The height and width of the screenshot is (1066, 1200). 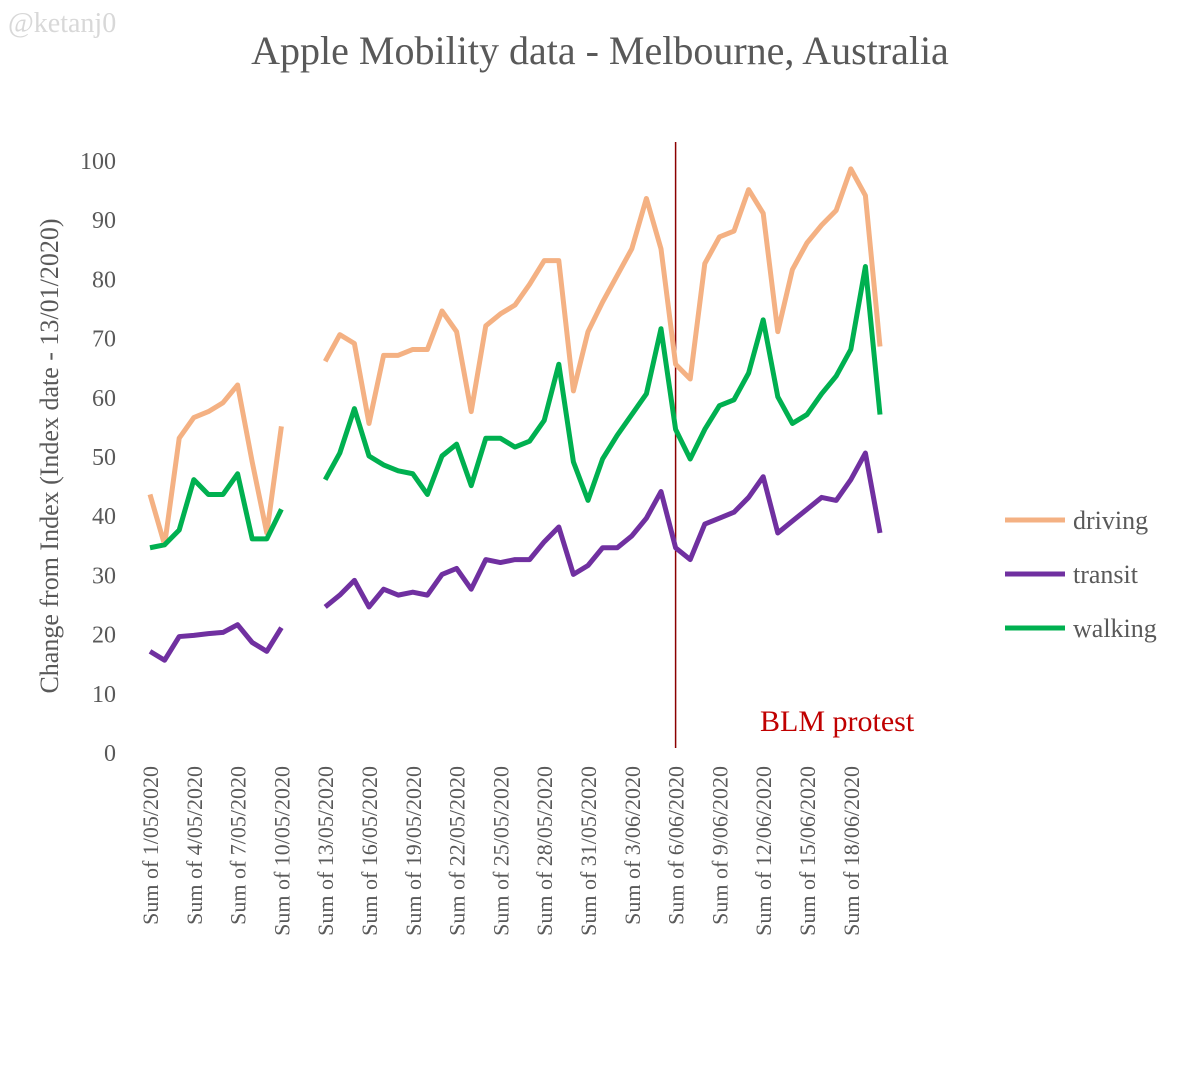 What do you see at coordinates (1115, 628) in the screenshot?
I see `legend-label: walking` at bounding box center [1115, 628].